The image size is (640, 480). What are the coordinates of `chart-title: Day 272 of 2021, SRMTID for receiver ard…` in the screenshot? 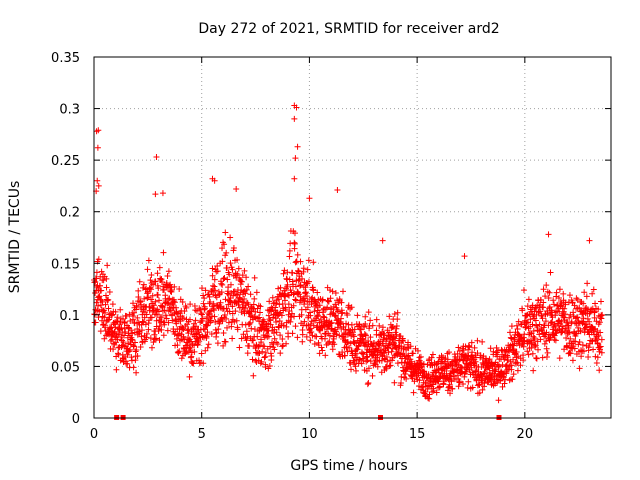 It's located at (348, 29).